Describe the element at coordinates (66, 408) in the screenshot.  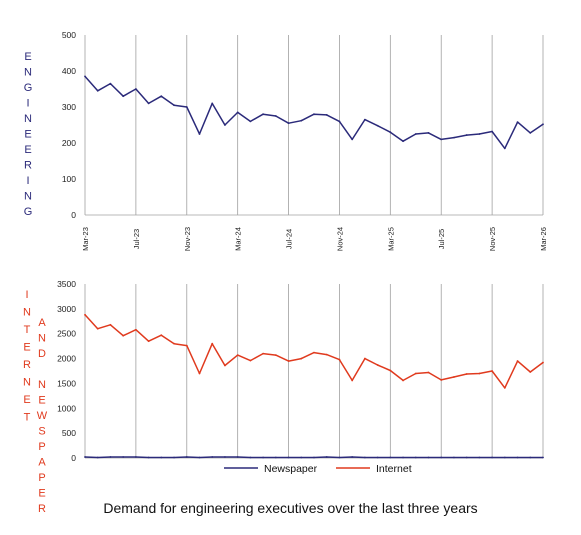
I see `y-tick-label: 1000` at that location.